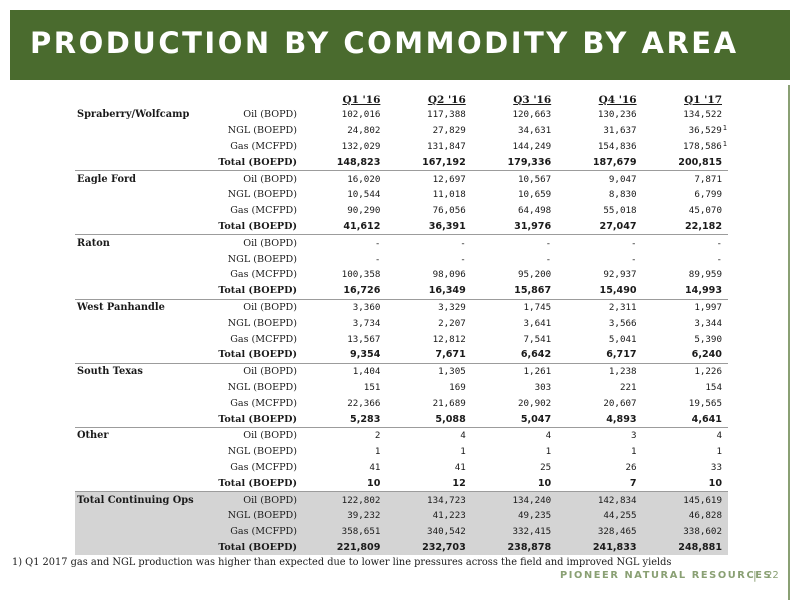 Image resolution: width=800 pixels, height=600 pixels. What do you see at coordinates (599, 388) in the screenshot?
I see `value-cell: 221` at bounding box center [599, 388].